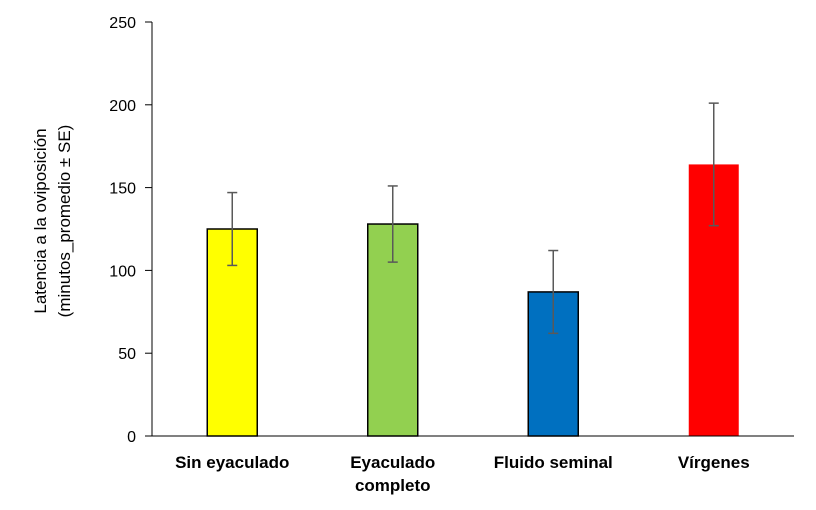 The width and height of the screenshot is (816, 510). I want to click on y-axis-label-line: (minutos_promedio ± SE), so click(64, 221).